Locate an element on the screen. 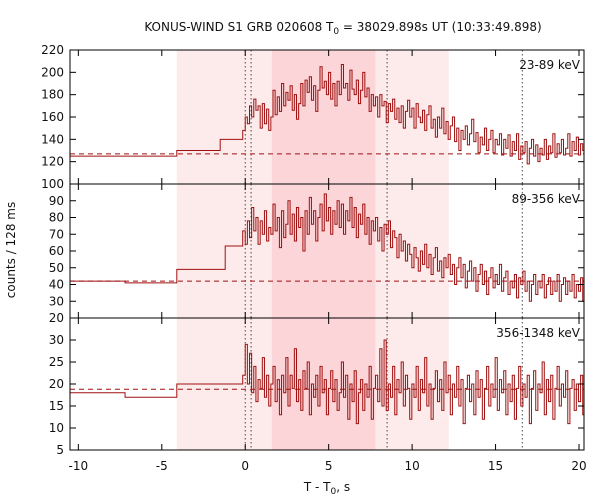 Image resolution: width=600 pixels, height=504 pixels. y-tick-label-panel-3-15: 15 is located at coordinates (56, 406).